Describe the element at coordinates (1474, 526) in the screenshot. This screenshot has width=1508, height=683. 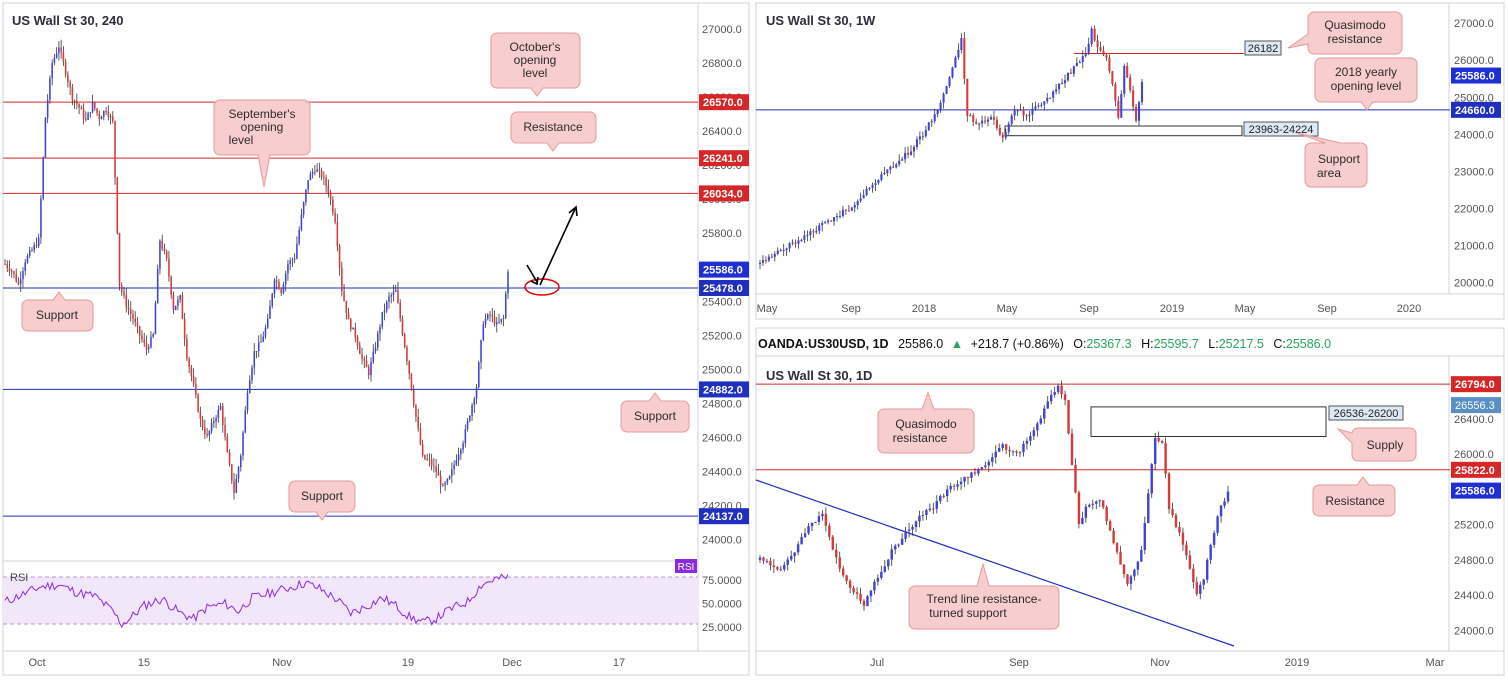
I see `y-tick-label: 25200.0` at that location.